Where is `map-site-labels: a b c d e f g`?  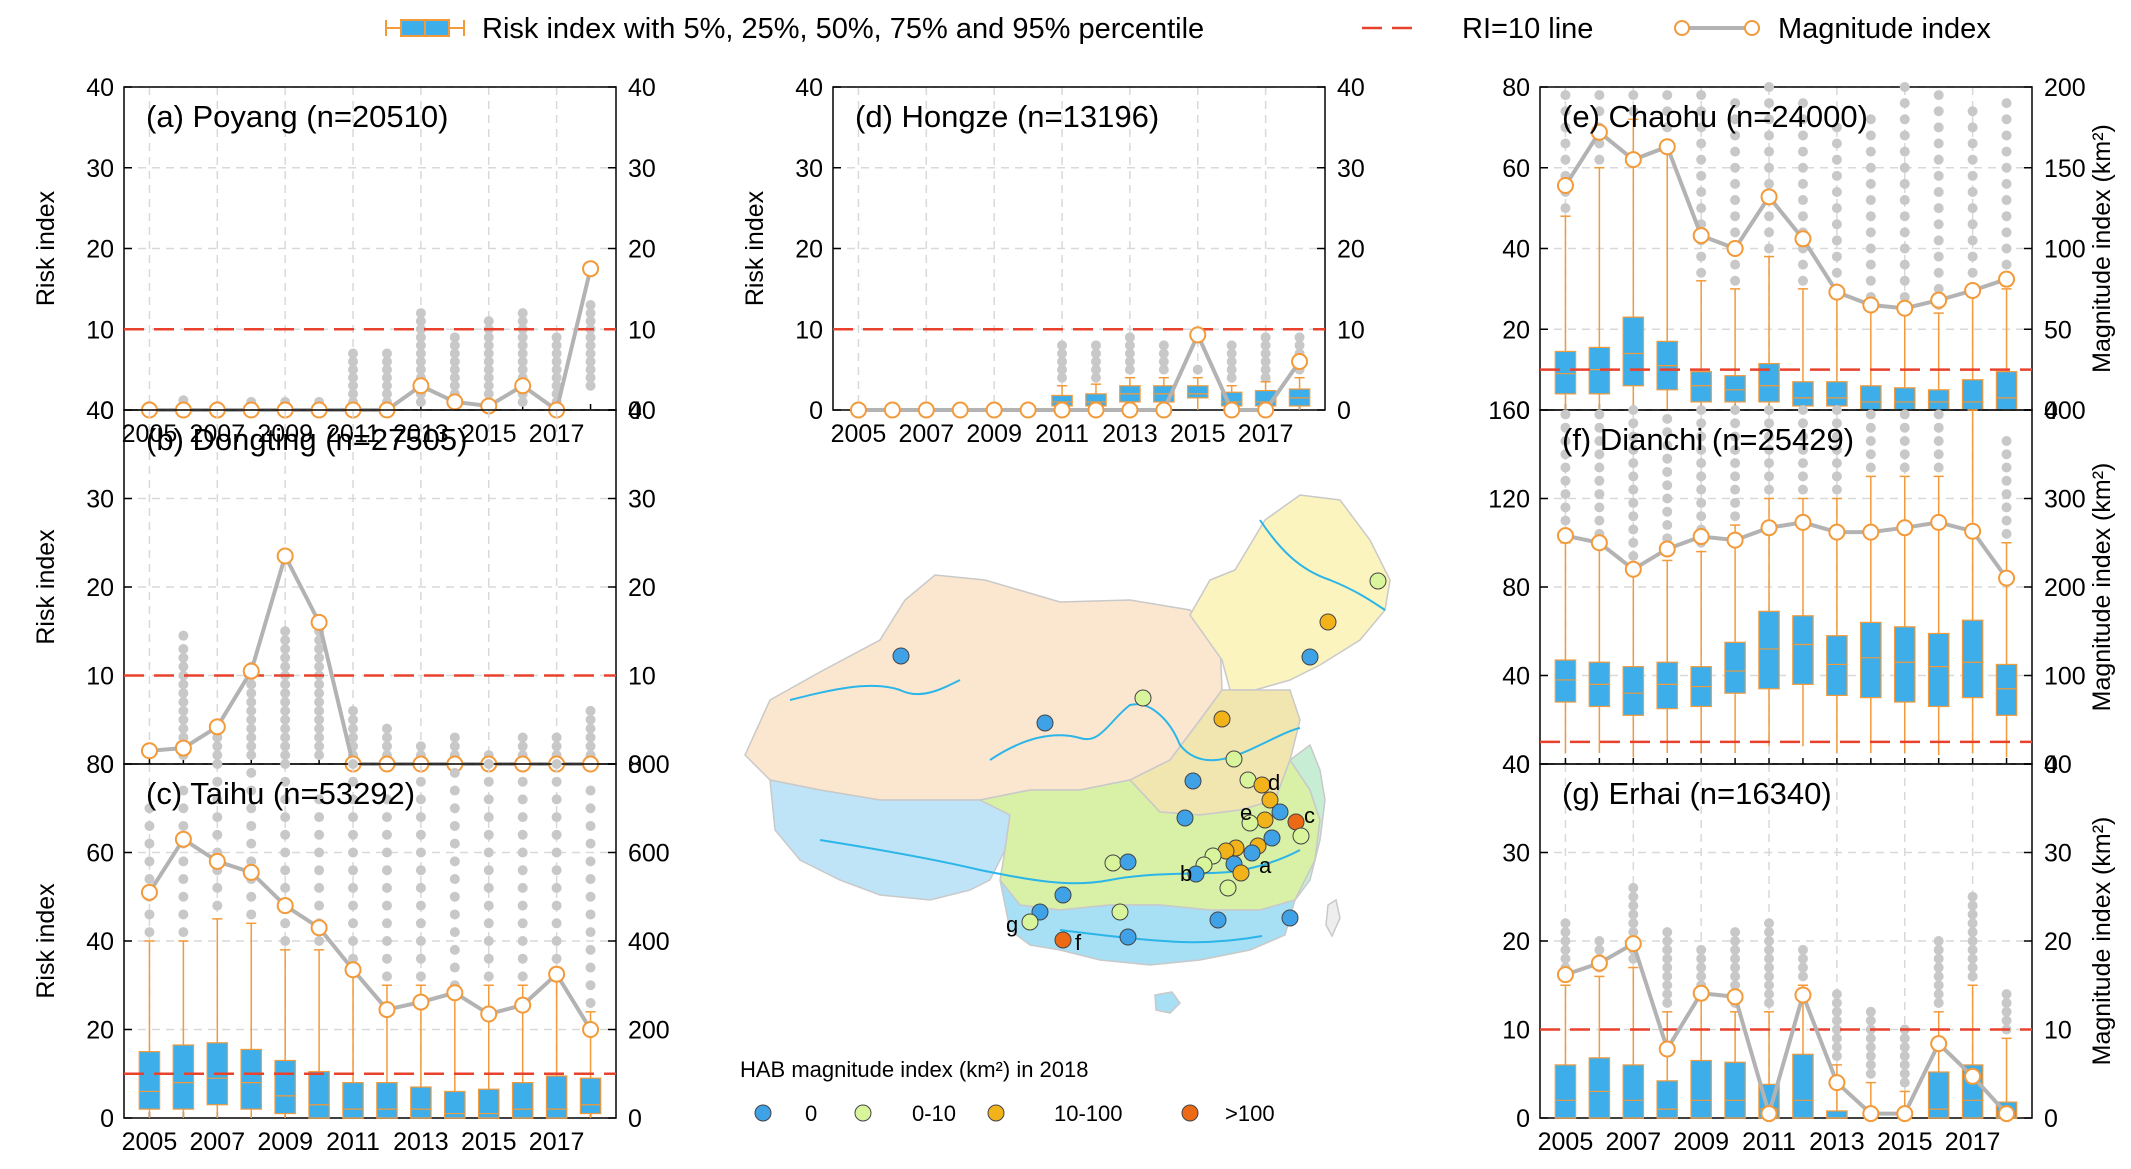 map-site-labels: a b c d e f g is located at coordinates (1160, 862).